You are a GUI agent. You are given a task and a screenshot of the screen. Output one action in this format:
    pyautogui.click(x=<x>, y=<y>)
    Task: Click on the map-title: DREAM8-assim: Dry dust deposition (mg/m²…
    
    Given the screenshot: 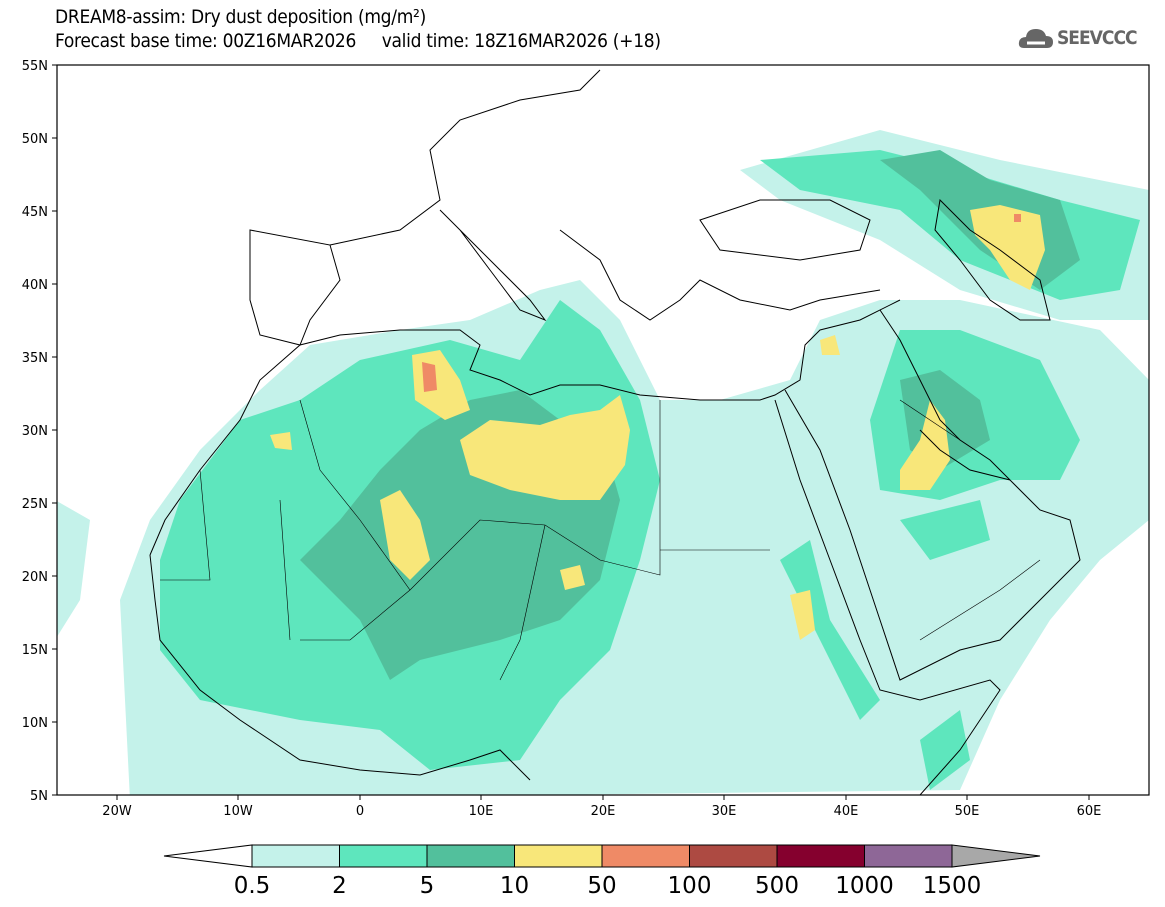 What is the action you would take?
    pyautogui.click(x=240, y=17)
    